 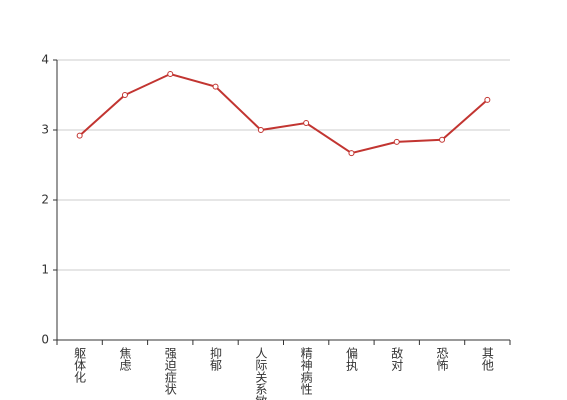 I want to click on x-tick-label: 人际关系敏感, so click(x=261, y=373).